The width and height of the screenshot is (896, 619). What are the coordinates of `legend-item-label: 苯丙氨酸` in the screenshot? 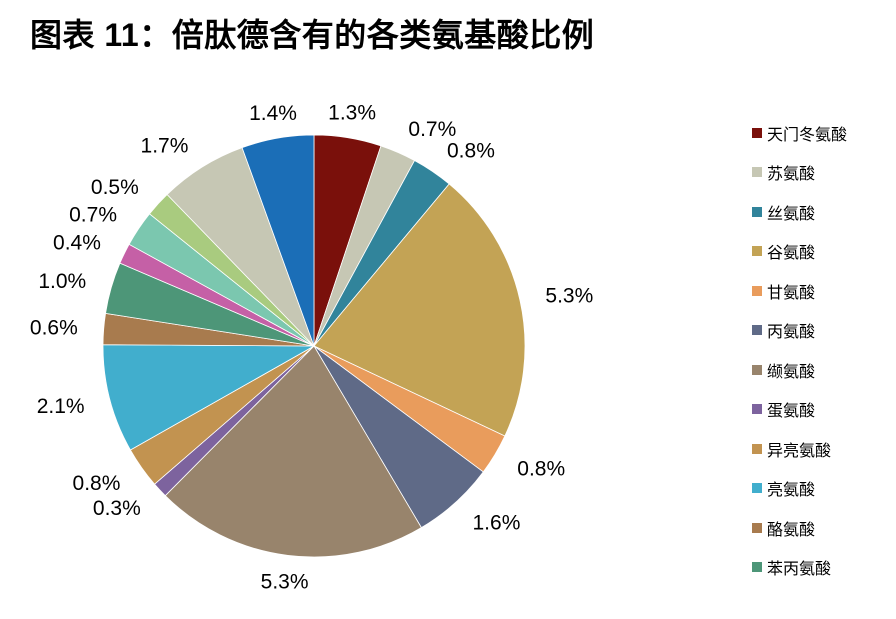 It's located at (799, 570).